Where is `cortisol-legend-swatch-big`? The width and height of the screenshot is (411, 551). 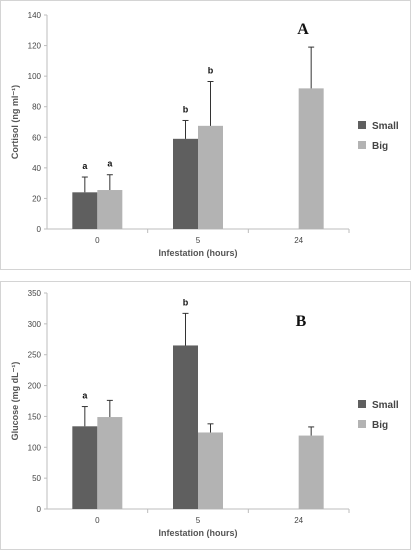 cortisol-legend-swatch-big is located at coordinates (362, 145).